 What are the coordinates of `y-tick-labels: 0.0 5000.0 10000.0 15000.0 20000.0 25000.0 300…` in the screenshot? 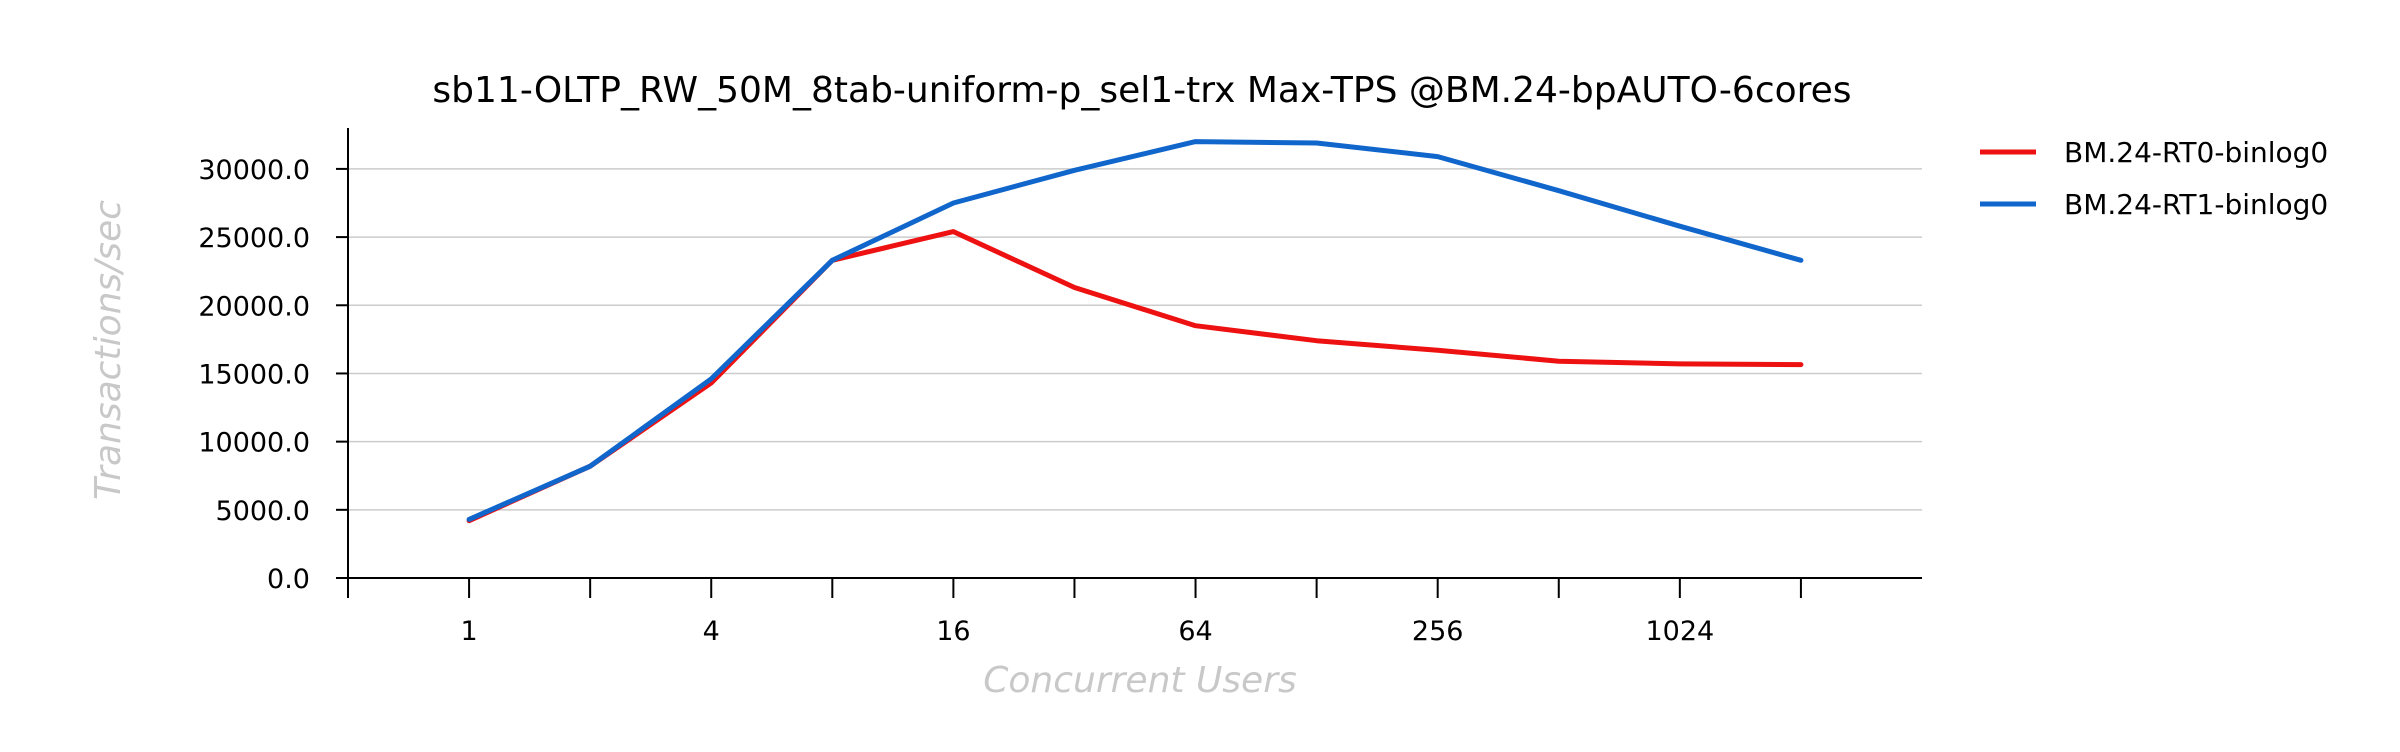 It's located at (254, 375).